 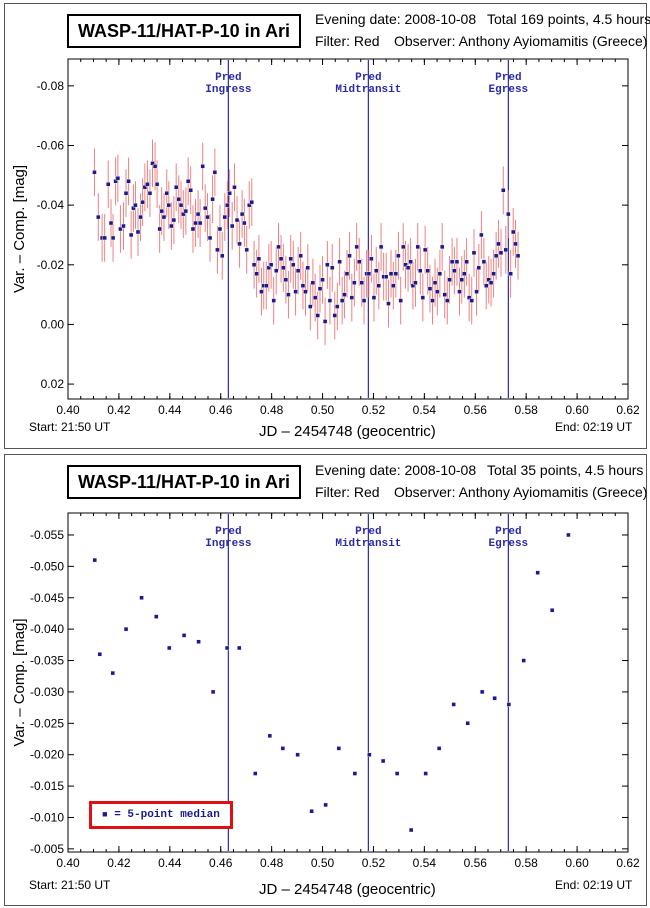 I want to click on x-tick-label: 0.46, so click(x=221, y=863).